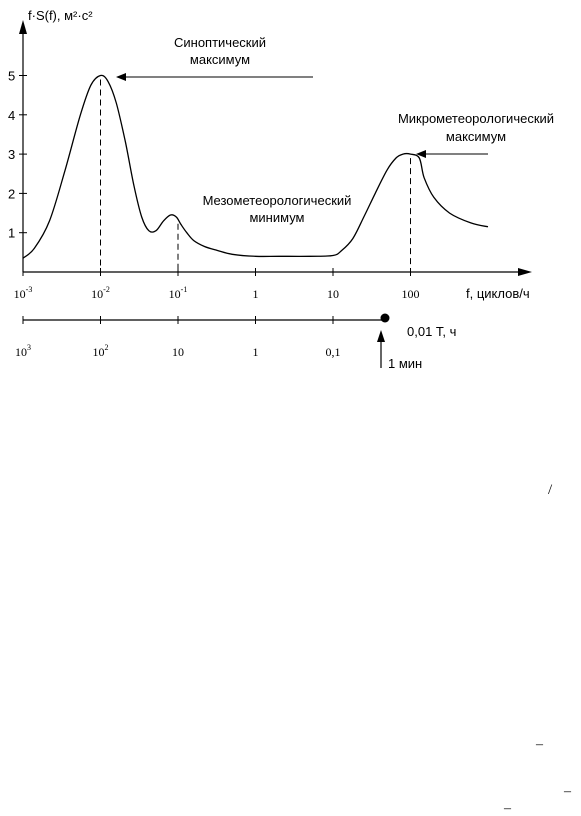 Image resolution: width=581 pixels, height=816 pixels. What do you see at coordinates (11, 154) in the screenshot?
I see `y-tick-label: 3` at bounding box center [11, 154].